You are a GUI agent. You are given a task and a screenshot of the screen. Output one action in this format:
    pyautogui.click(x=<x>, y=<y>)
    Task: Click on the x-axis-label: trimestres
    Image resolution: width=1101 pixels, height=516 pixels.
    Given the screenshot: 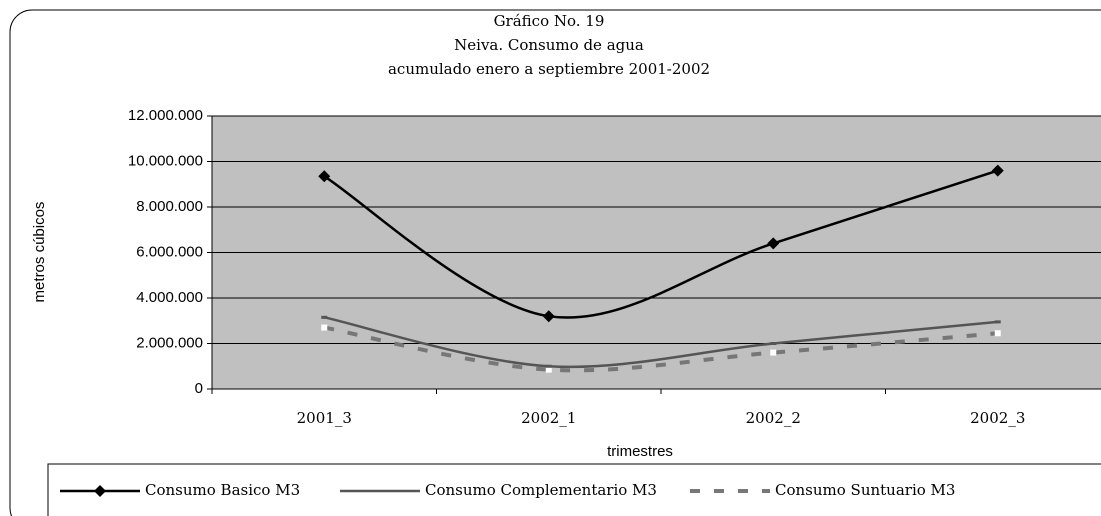 What is the action you would take?
    pyautogui.click(x=640, y=451)
    